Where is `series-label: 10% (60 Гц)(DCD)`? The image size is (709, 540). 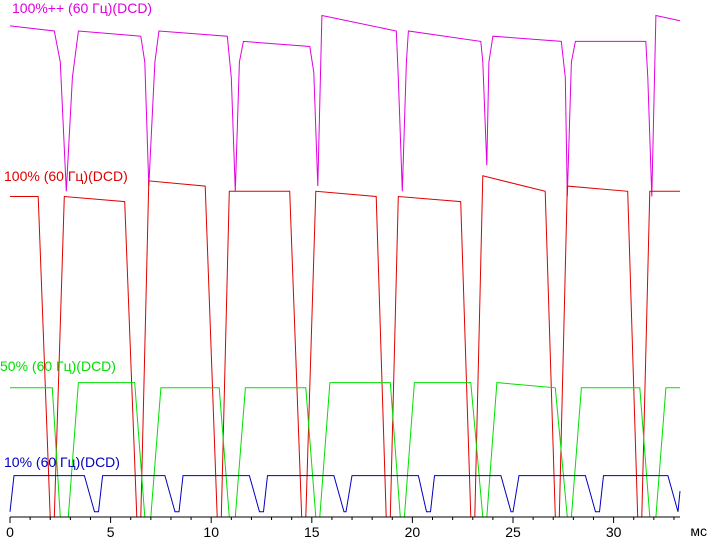
series-label: 10% (60 Гц)(DCD) is located at coordinates (62, 462).